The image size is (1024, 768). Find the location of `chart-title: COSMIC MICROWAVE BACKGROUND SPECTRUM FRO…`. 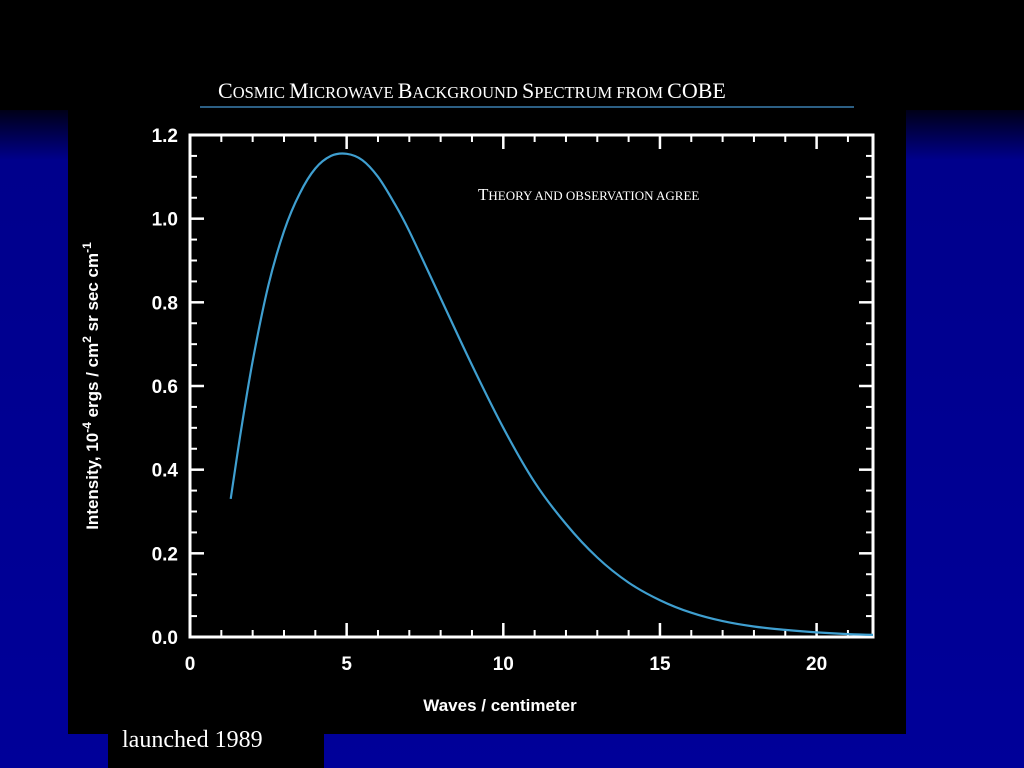

chart-title: COSMIC MICROWAVE BACKGROUND SPECTRUM FRO… is located at coordinates (472, 90).